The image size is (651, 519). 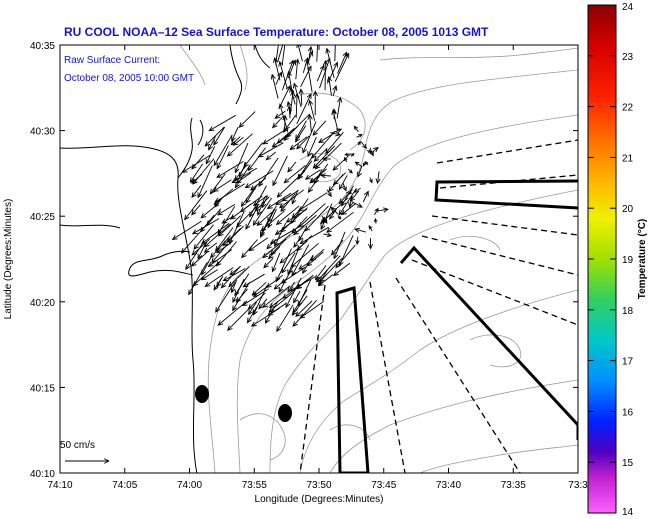 What do you see at coordinates (513, 485) in the screenshot?
I see `x-tick-label: 73:35` at bounding box center [513, 485].